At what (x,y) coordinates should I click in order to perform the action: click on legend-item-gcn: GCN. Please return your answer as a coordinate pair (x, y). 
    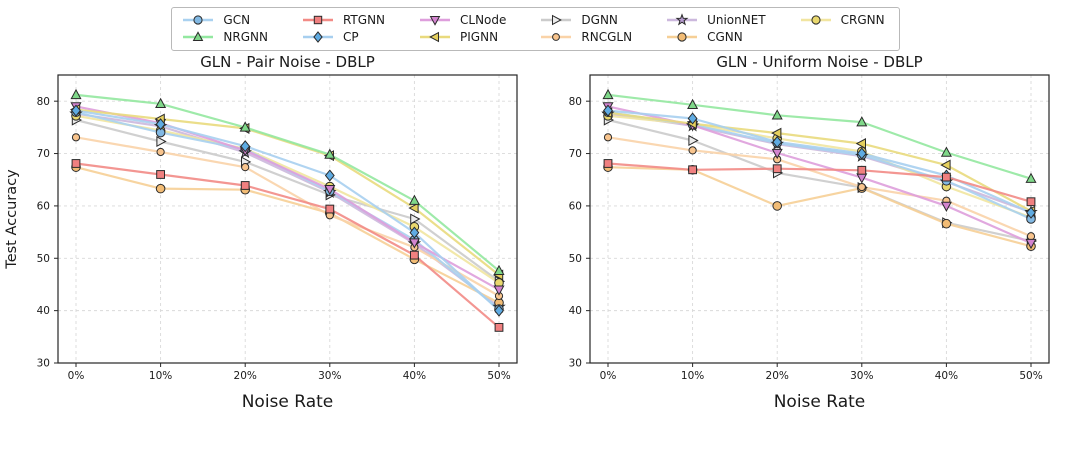
    Looking at the image, I should click on (225, 20).